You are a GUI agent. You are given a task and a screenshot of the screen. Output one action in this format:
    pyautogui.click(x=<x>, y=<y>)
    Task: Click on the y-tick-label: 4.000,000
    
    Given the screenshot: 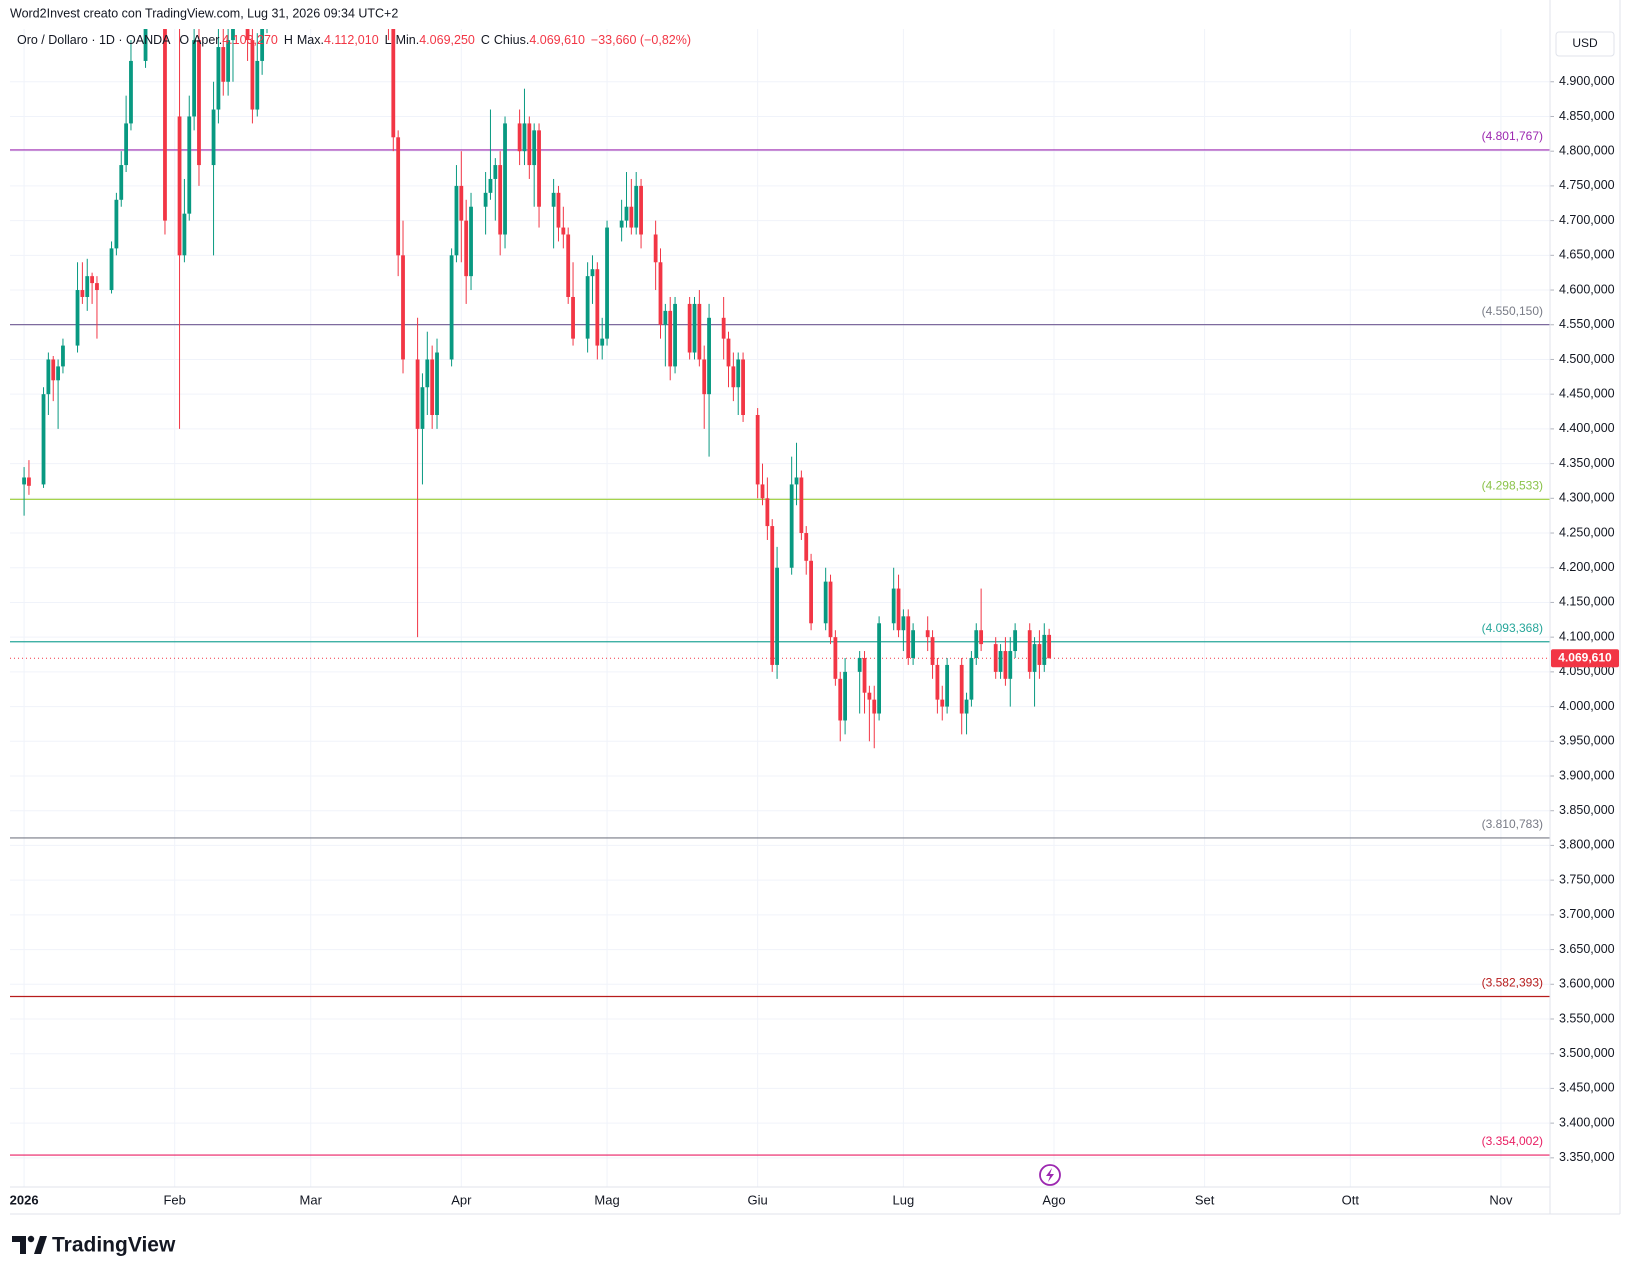 What is the action you would take?
    pyautogui.click(x=1587, y=706)
    